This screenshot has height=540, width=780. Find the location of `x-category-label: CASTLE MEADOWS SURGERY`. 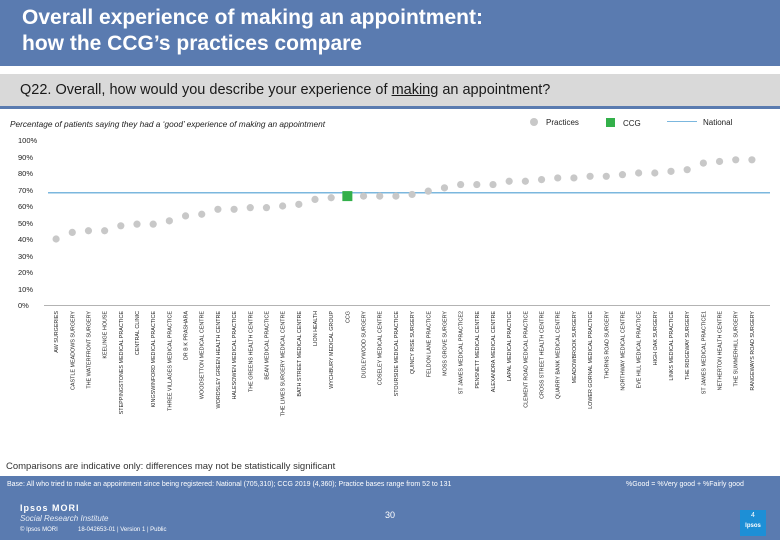

x-category-label: CASTLE MEADOWS SURGERY is located at coordinates (73, 350).